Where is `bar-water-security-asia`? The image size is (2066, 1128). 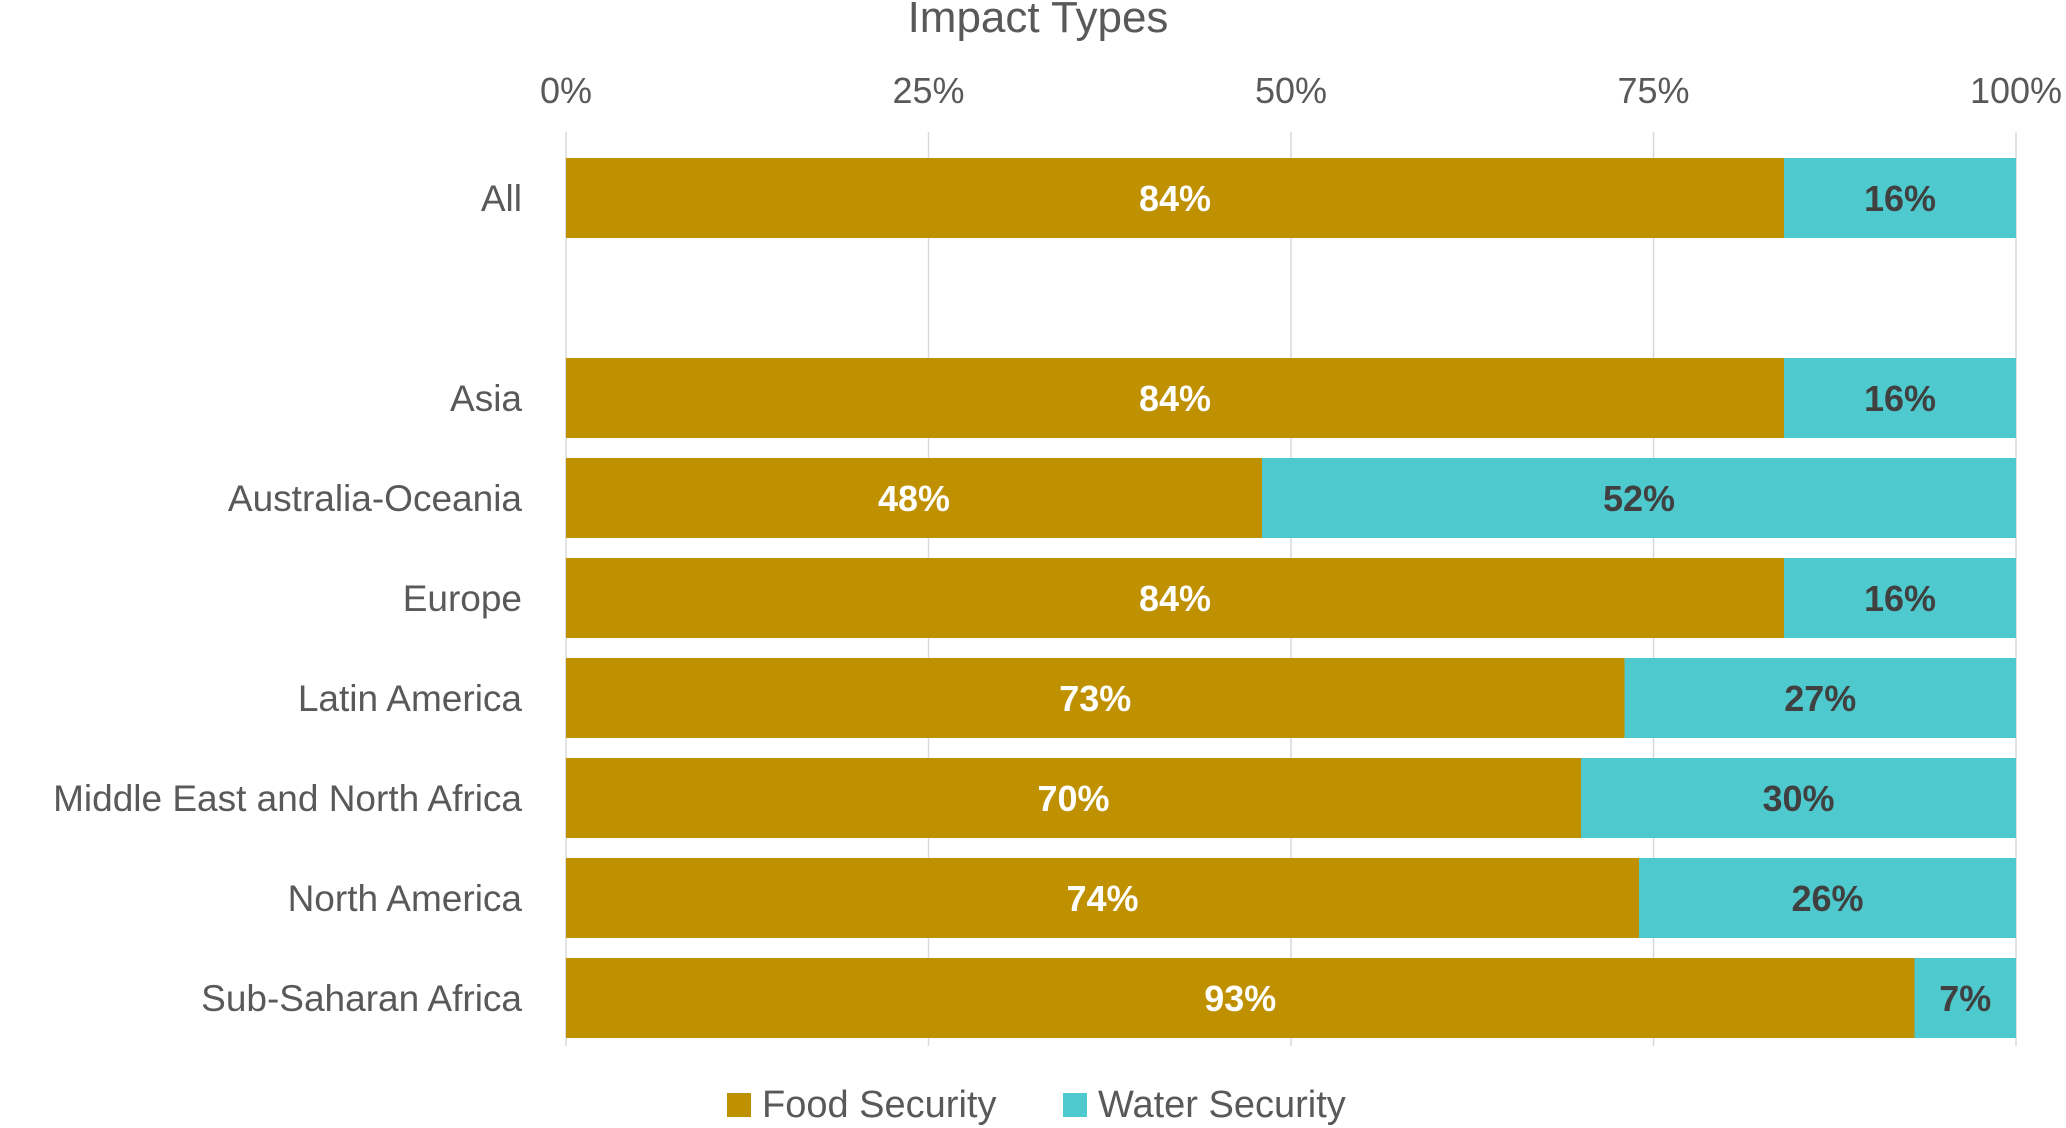
bar-water-security-asia is located at coordinates (1900, 398).